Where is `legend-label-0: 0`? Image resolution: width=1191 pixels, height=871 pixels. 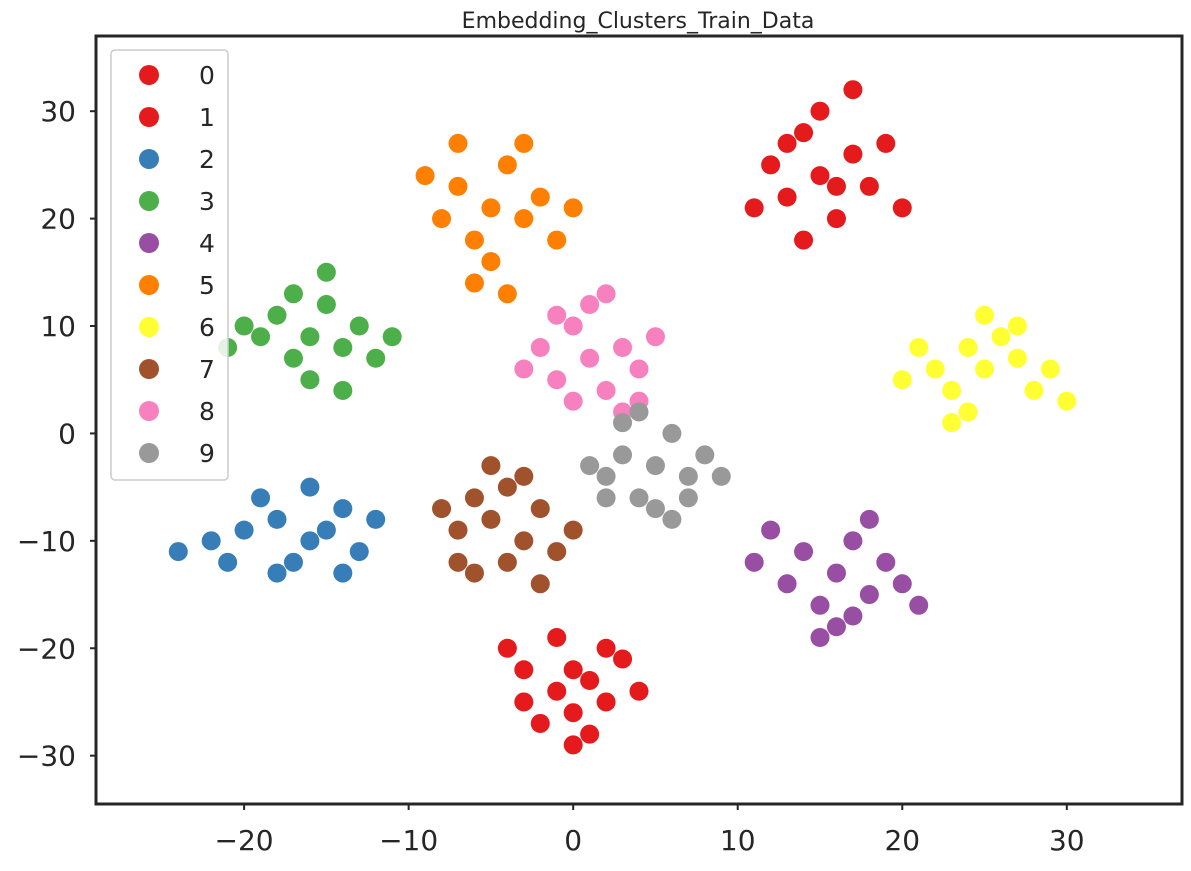 legend-label-0: 0 is located at coordinates (207, 75).